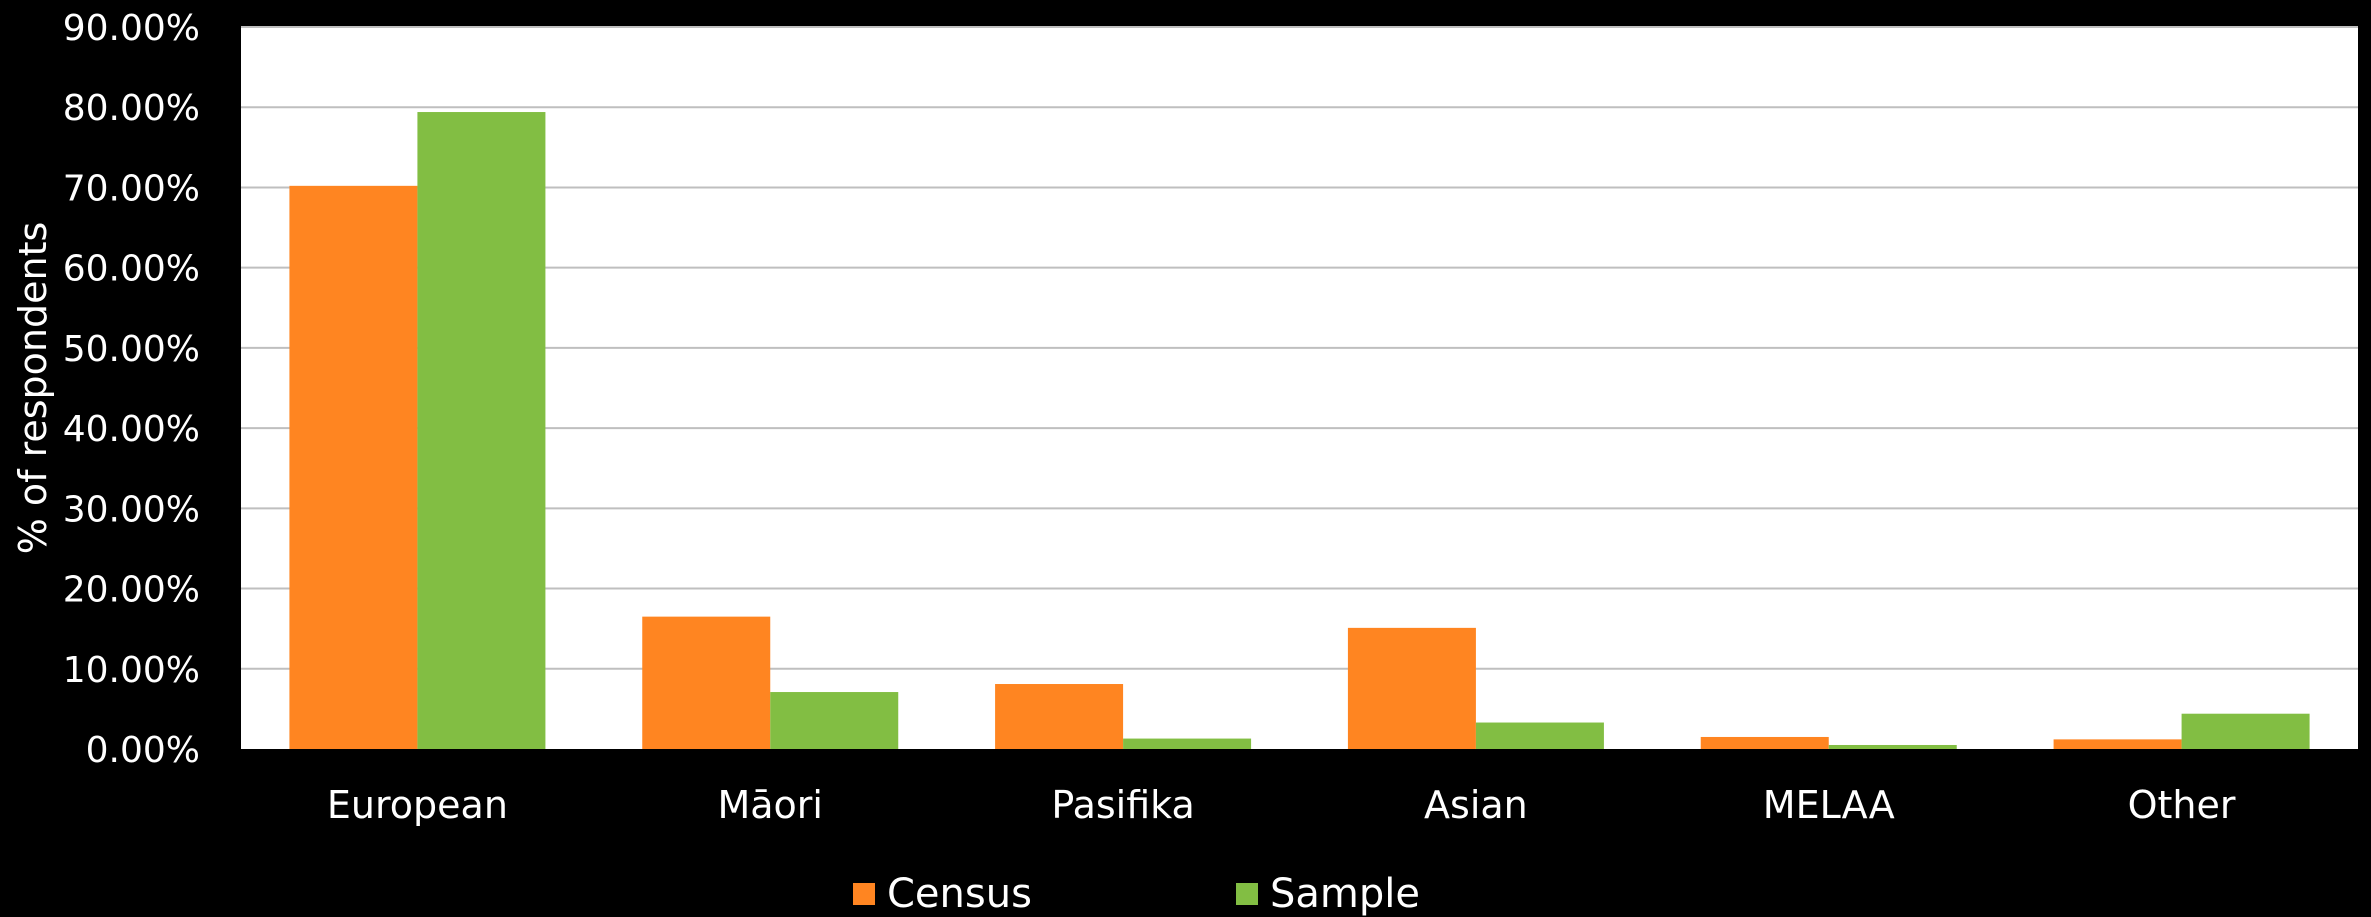 Image resolution: width=2371 pixels, height=917 pixels. What do you see at coordinates (864, 894) in the screenshot?
I see `legend-swatch-census` at bounding box center [864, 894].